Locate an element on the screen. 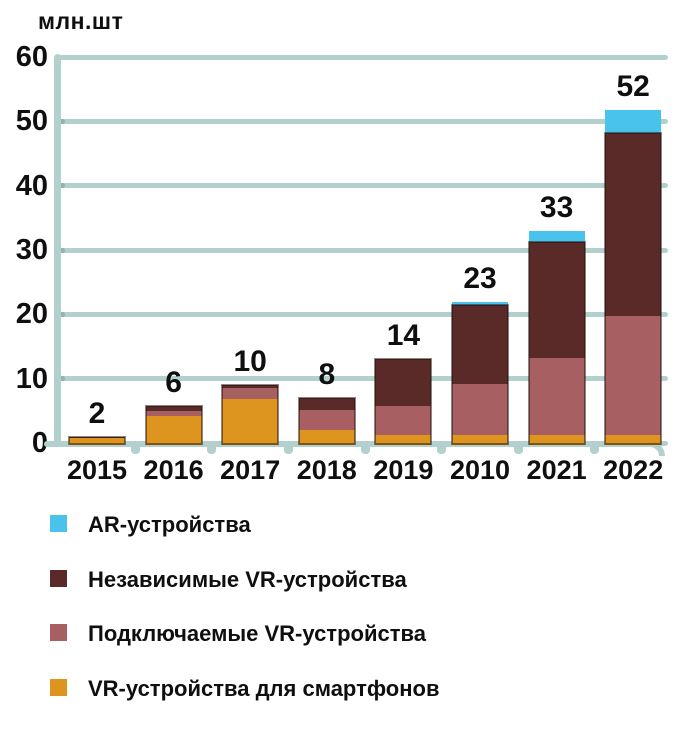 This screenshot has width=696, height=754. bar-segment-2-2022 is located at coordinates (633, 224).